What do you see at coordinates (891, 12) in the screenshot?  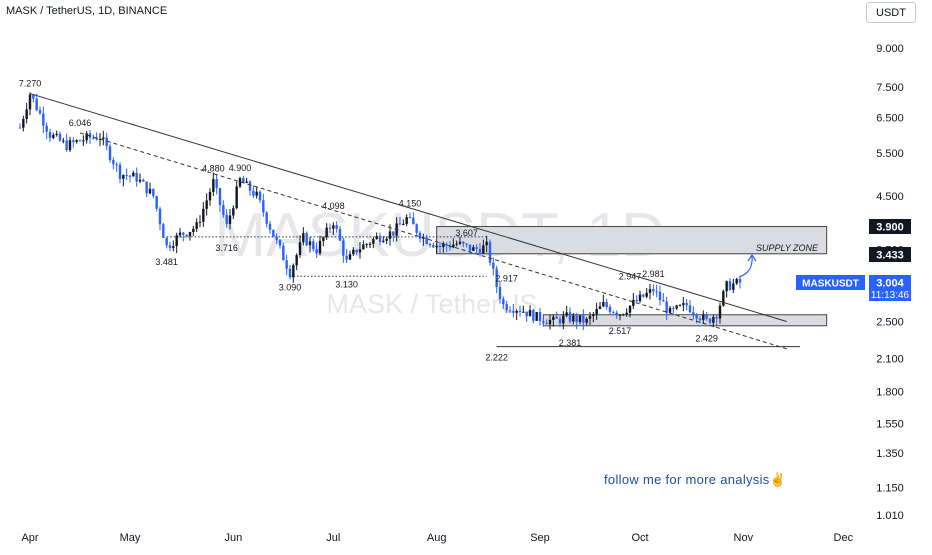 I see `currency-button: USDT` at bounding box center [891, 12].